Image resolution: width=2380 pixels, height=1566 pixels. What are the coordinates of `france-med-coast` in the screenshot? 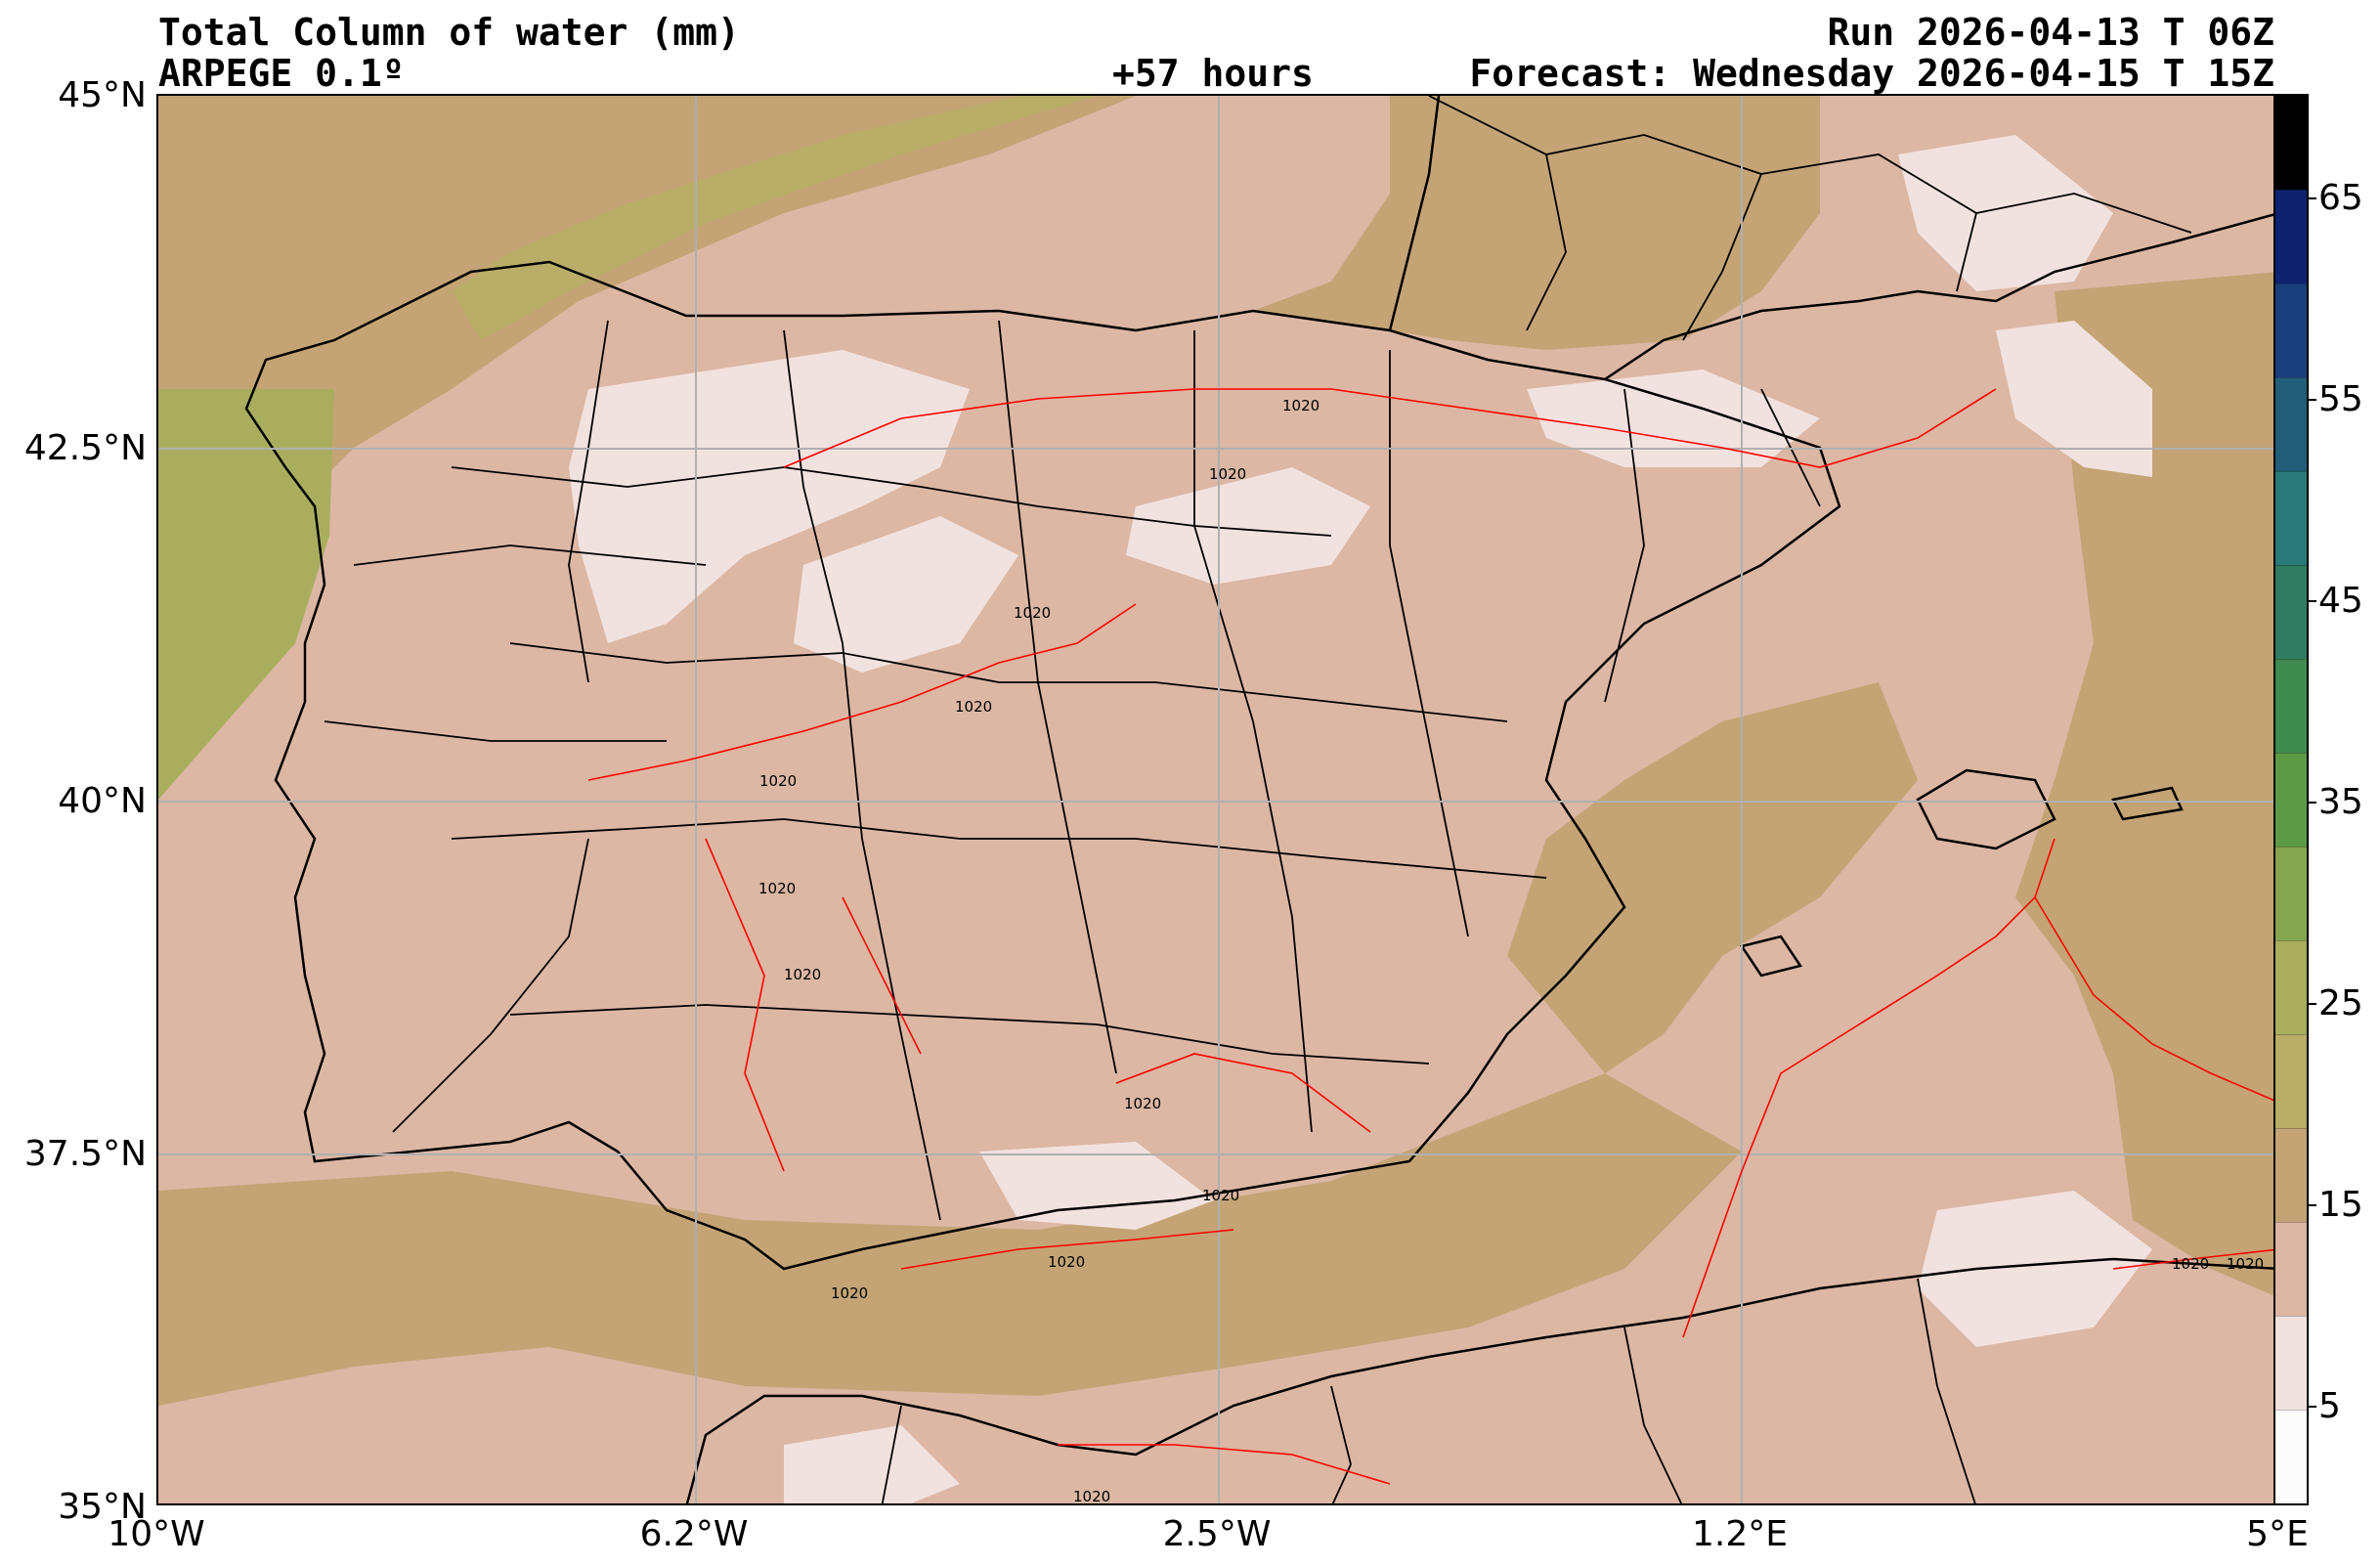 It's located at (1939, 296).